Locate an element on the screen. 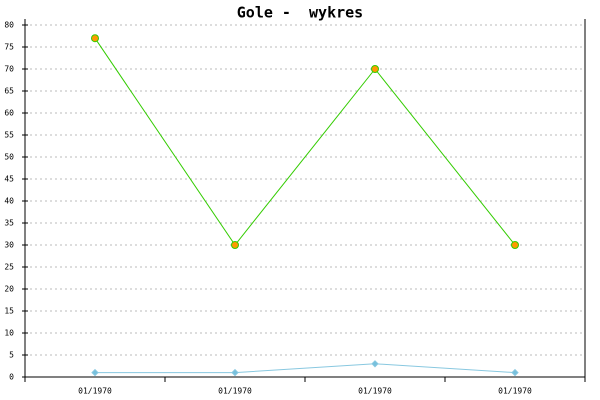  y-tick-label: 70 is located at coordinates (9, 69).